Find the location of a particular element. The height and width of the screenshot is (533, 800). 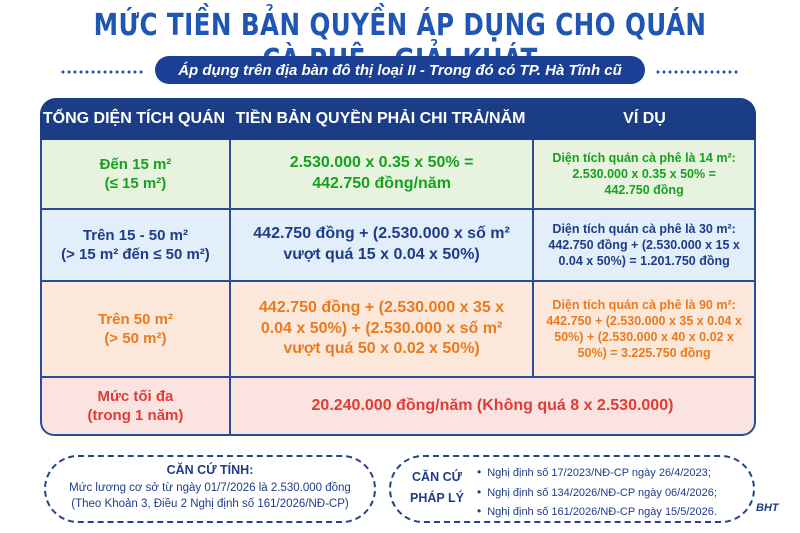

example-line: 442.750 đồng + (2.530.000 x 15 x is located at coordinates (644, 244).